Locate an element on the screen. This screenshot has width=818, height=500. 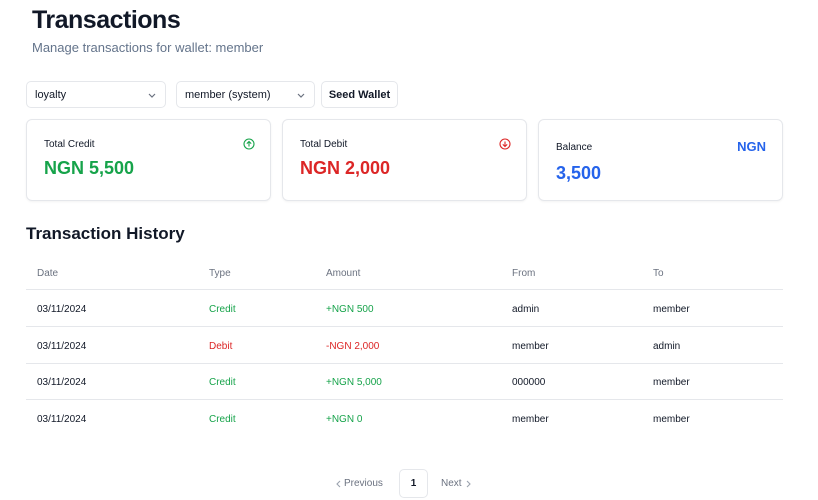
card-label: Total Debit is located at coordinates (324, 144).